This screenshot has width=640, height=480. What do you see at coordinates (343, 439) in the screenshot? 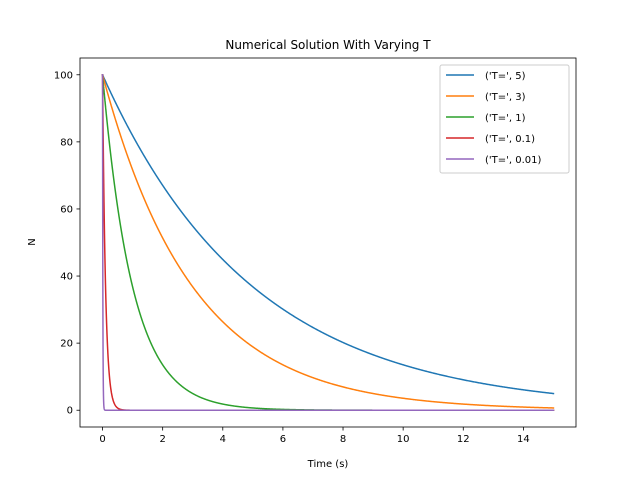
I see `x-tick-label: 8` at bounding box center [343, 439].